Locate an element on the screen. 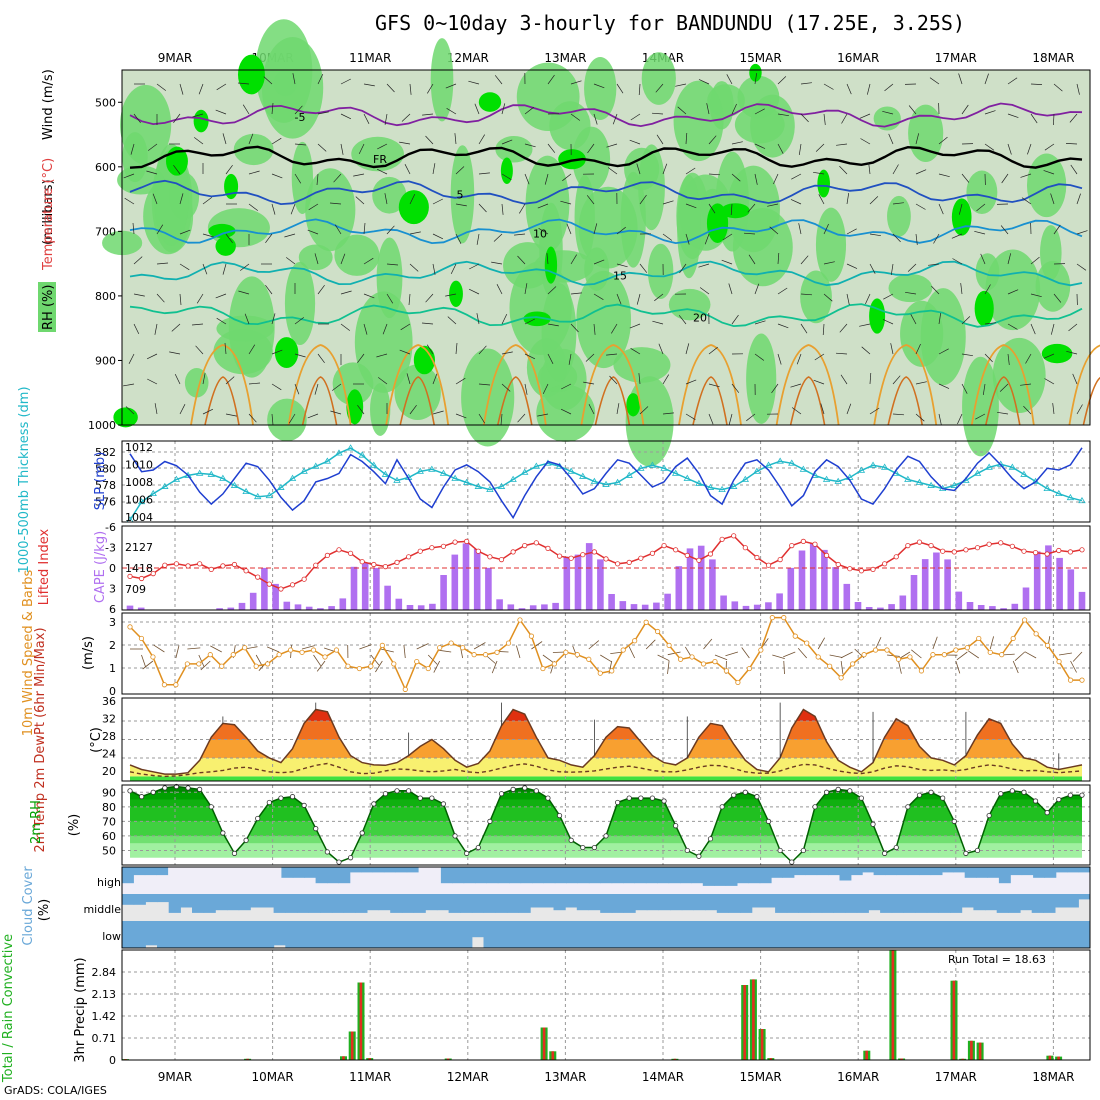 This screenshot has width=1100, height=1100. warm-contour is located at coordinates (807, 385).